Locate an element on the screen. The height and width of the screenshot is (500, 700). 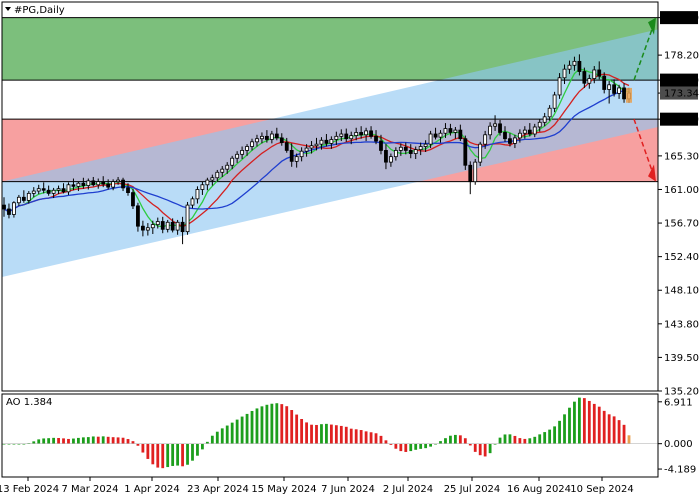
price-label-box is located at coordinates (679, 80).